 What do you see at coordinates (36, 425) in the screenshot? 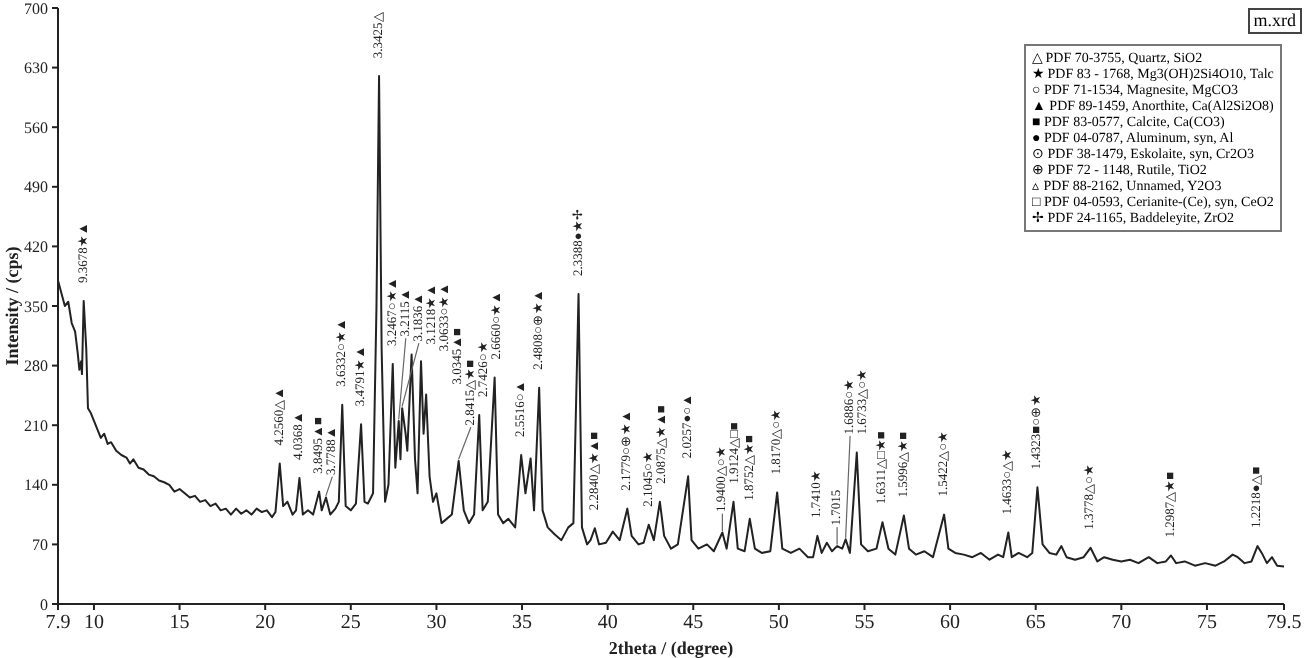
I see `y-tick-label: 210` at bounding box center [36, 425].